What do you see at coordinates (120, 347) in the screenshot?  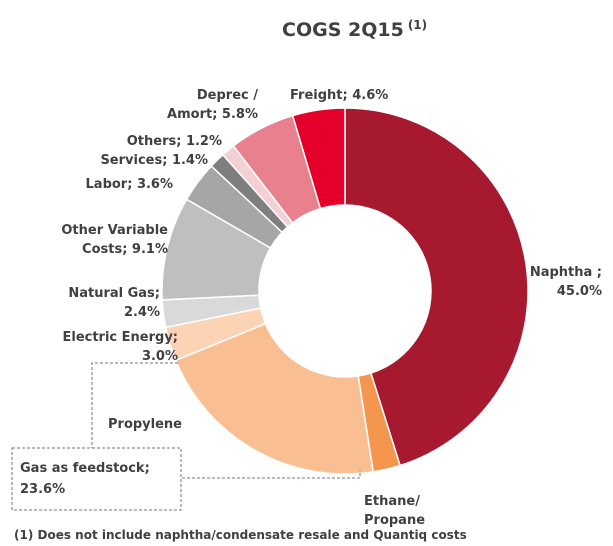 I see `label-electric-energy: Electric Energy; 3.0%` at bounding box center [120, 347].